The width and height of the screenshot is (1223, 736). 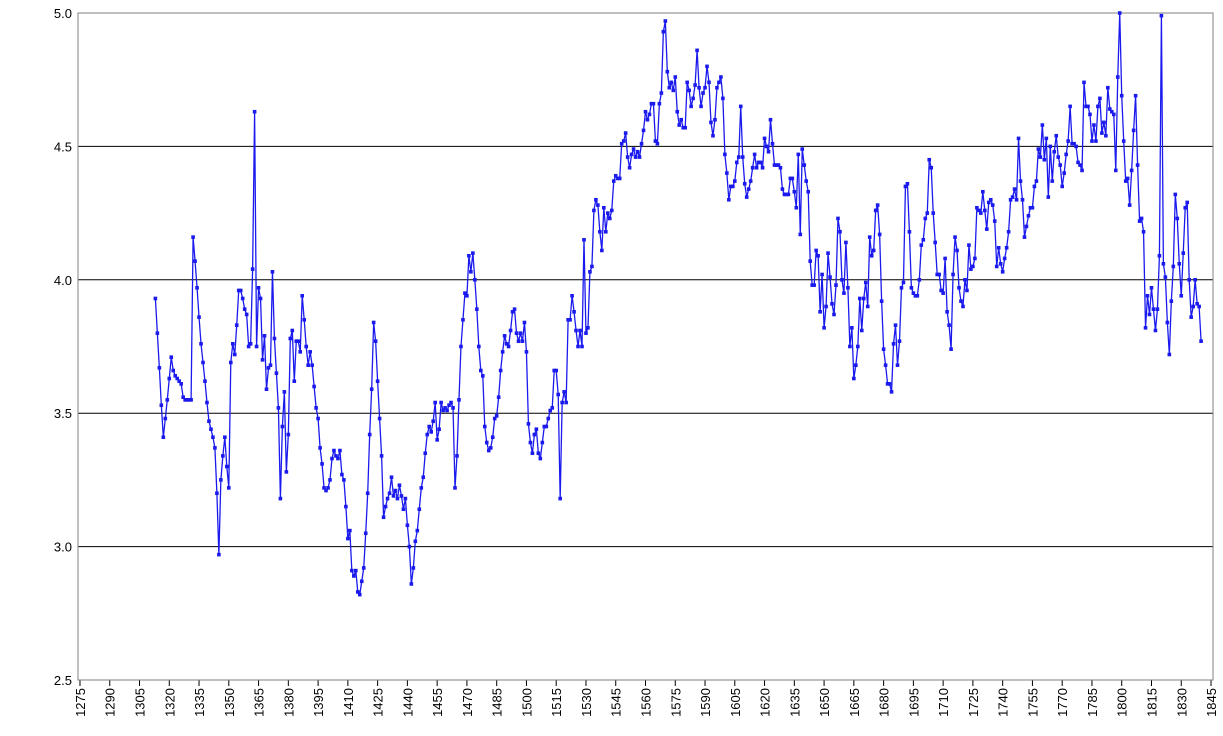 I want to click on x-tick-label: 1470, so click(x=467, y=702).